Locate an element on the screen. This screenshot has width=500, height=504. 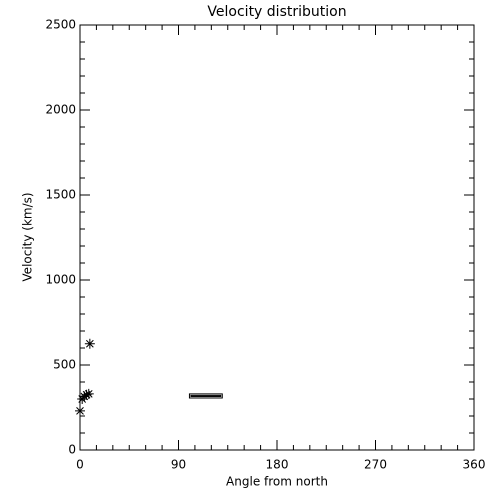
range-box-inner is located at coordinates (206, 395).